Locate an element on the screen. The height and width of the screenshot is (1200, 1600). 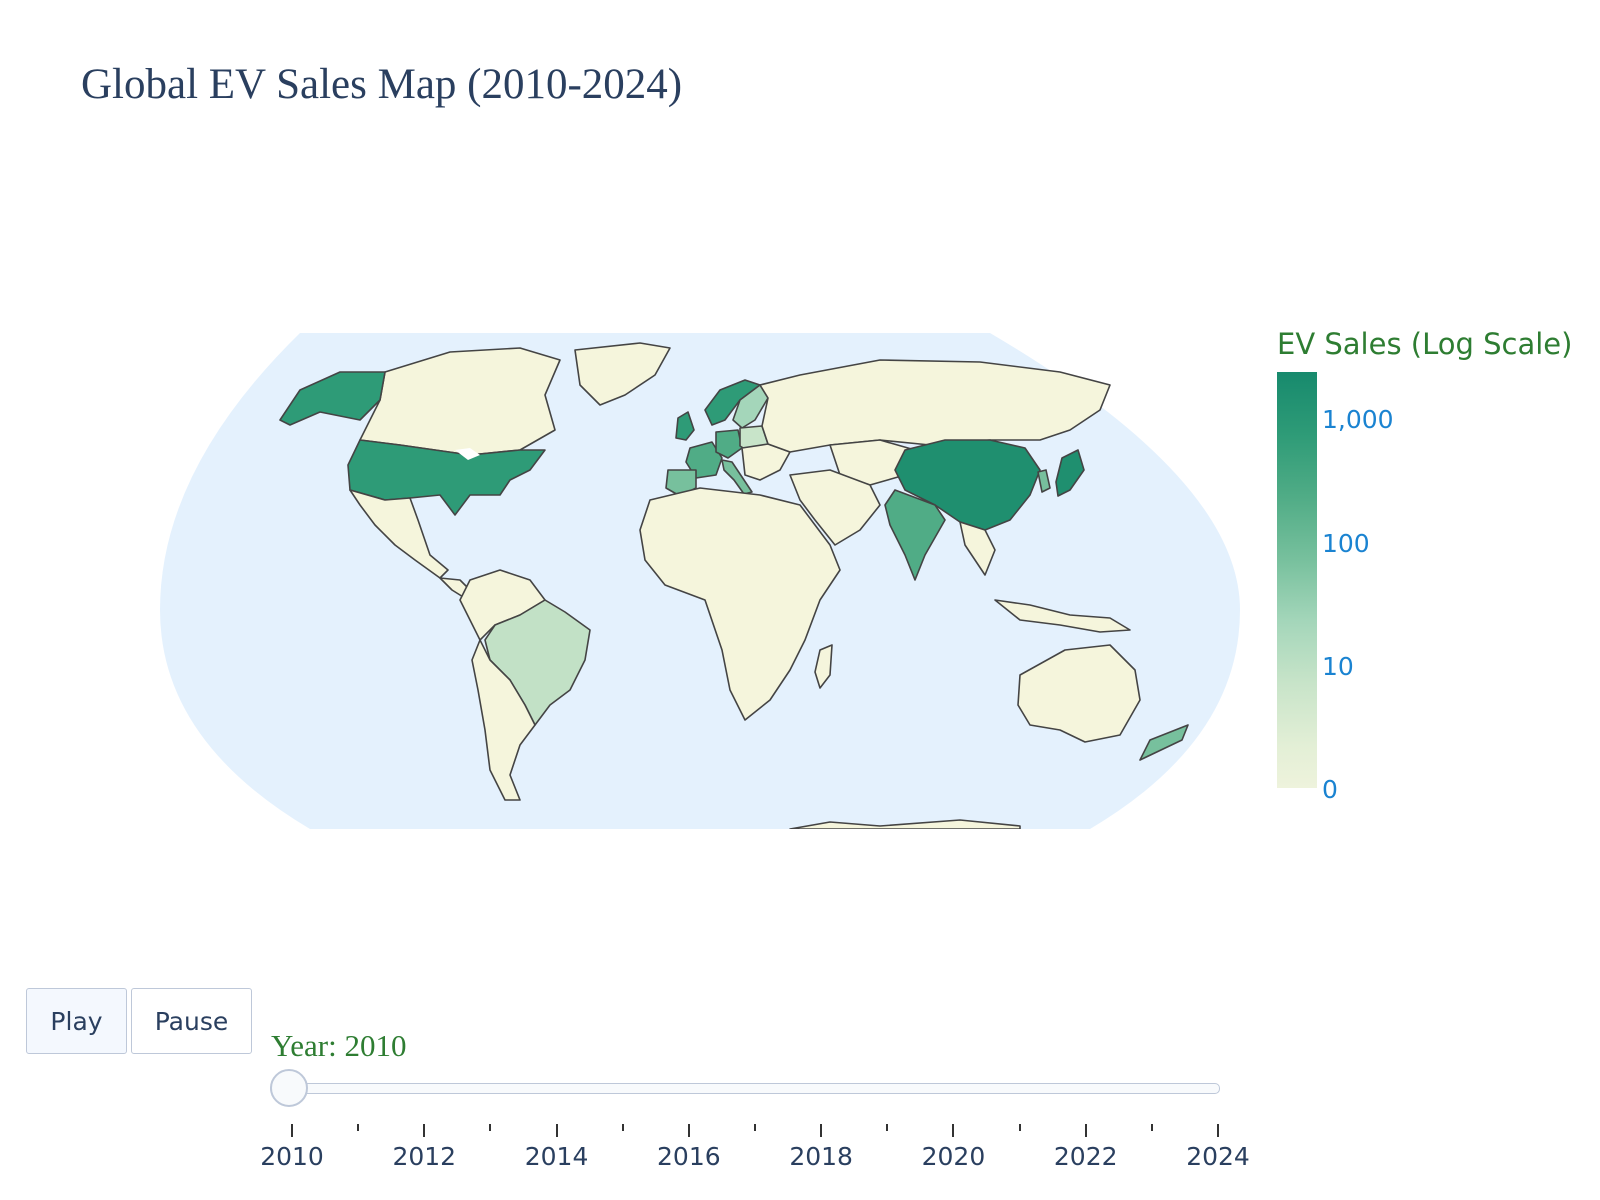
slider-tick-label: 2010 is located at coordinates (292, 1156).